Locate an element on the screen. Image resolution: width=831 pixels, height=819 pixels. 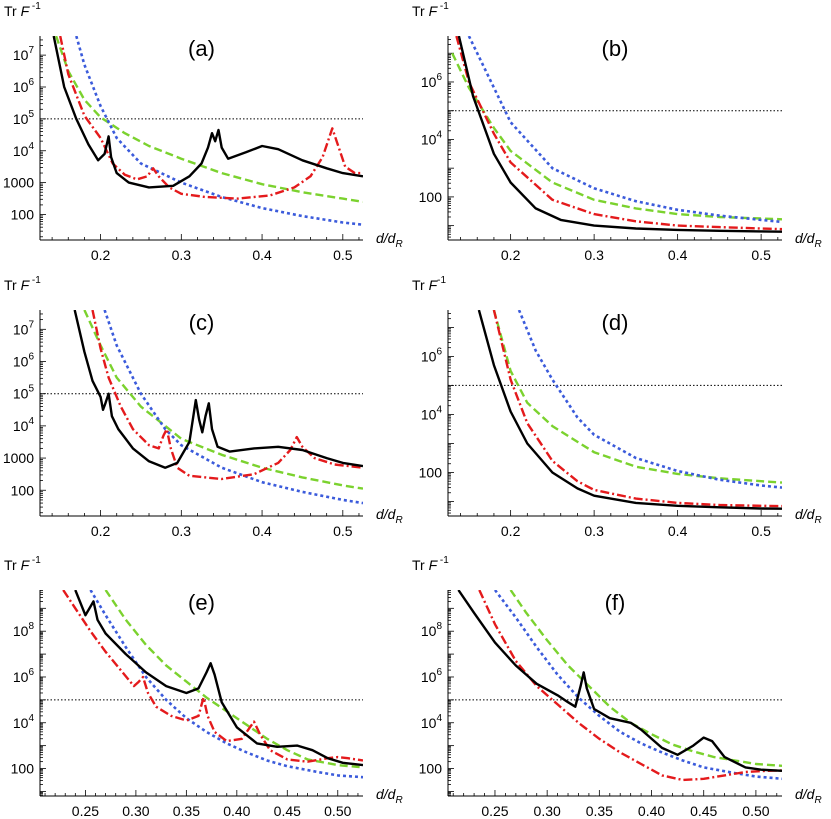
series-line-blue is located at coordinates (233, 407).